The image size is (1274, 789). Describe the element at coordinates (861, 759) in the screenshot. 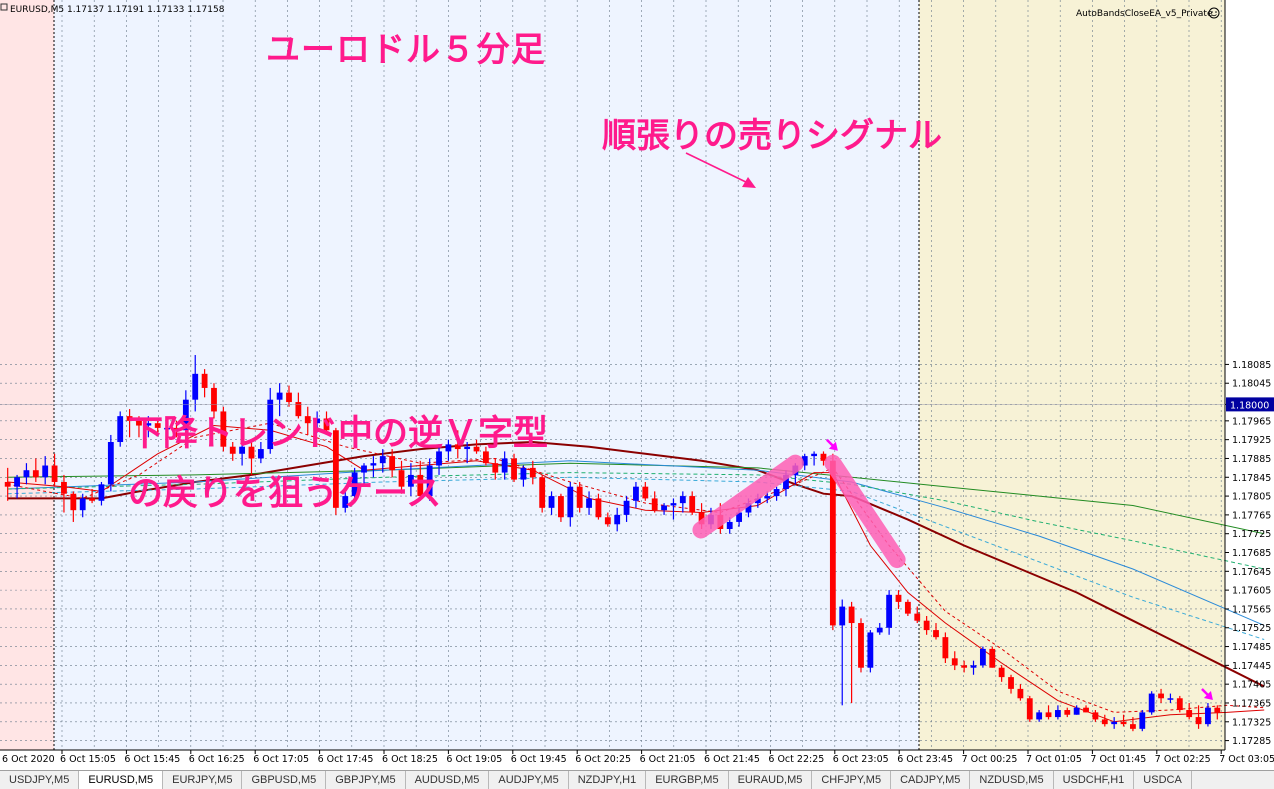

I see `x-tick-label: 6 Oct 23:05` at that location.